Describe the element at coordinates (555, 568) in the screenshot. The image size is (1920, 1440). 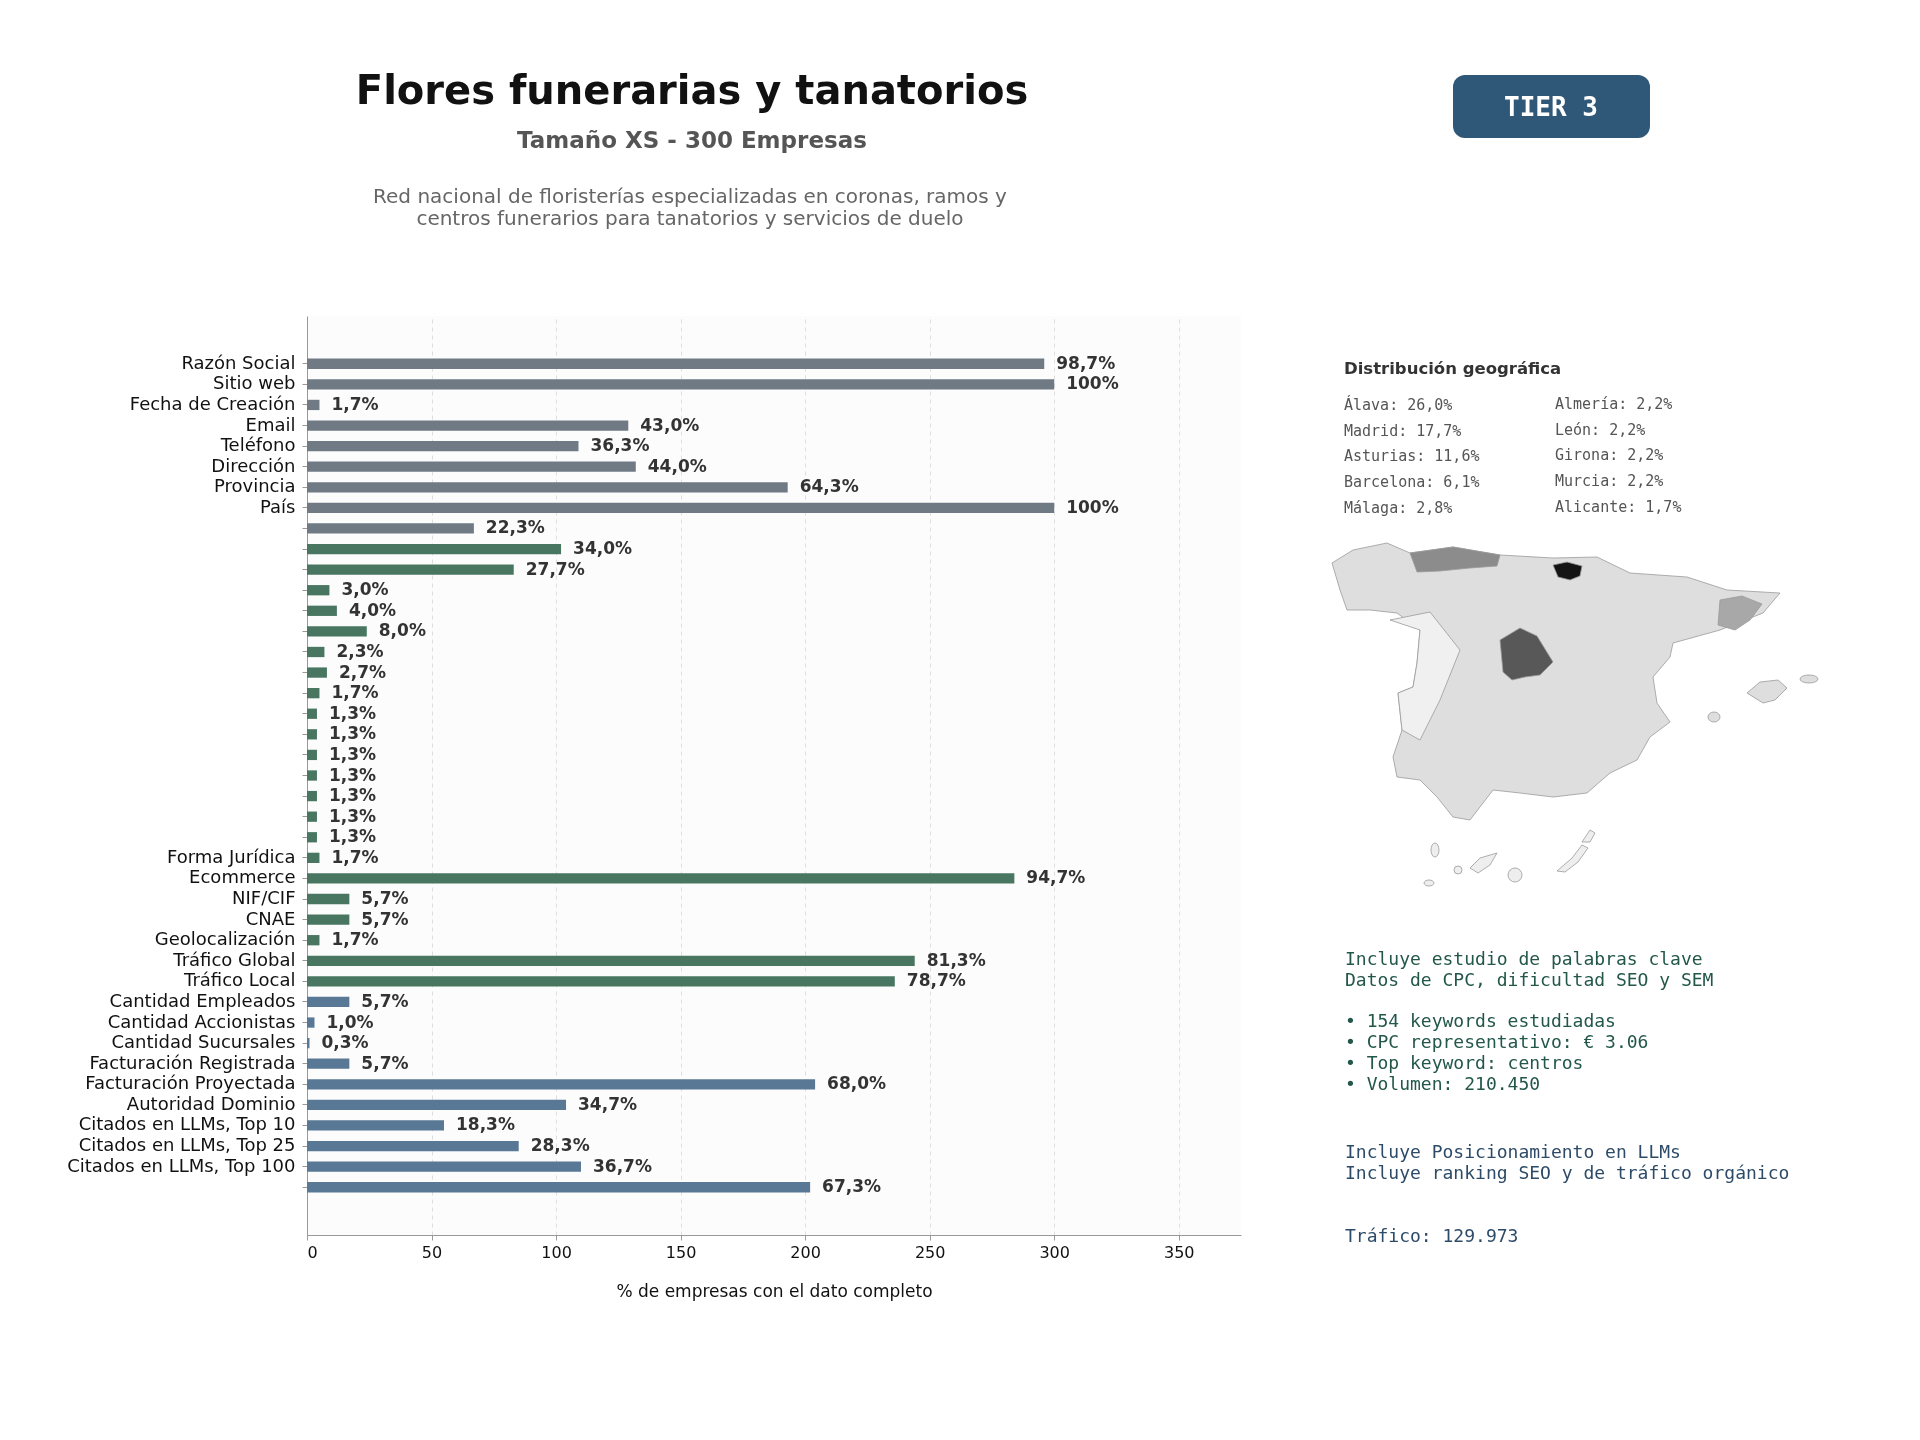
I see `annotation: 27,7%` at that location.